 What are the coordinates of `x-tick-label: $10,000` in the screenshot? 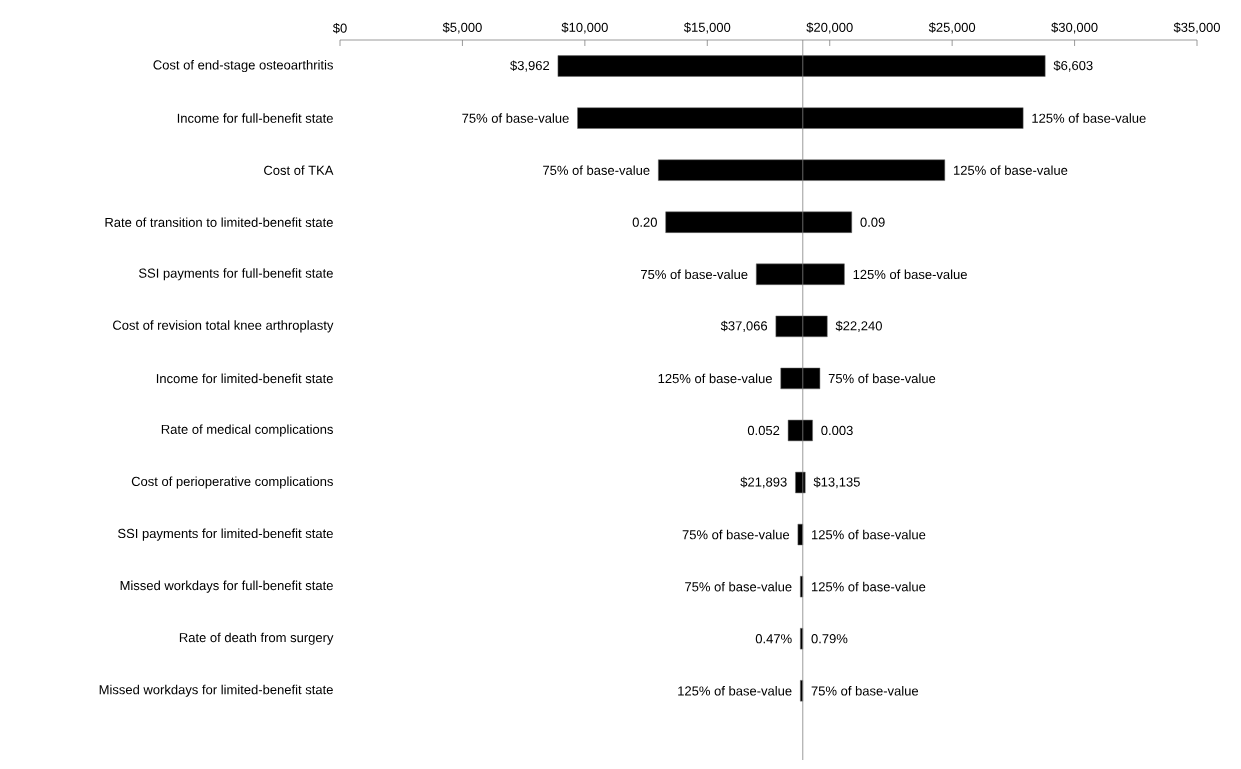 It's located at (584, 28).